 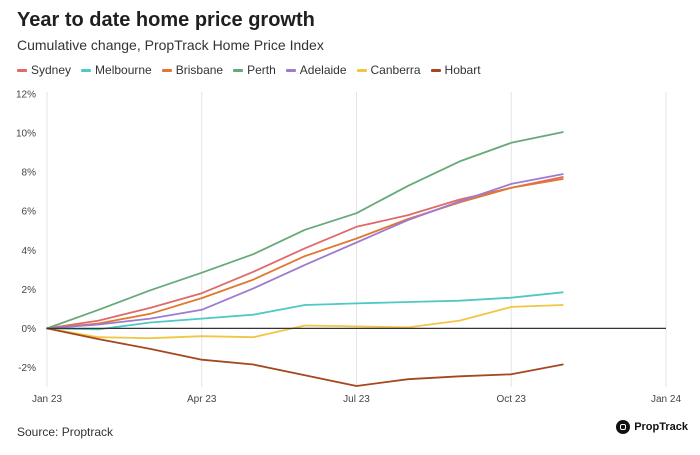 What do you see at coordinates (462, 70) in the screenshot?
I see `legend-label: Hobart` at bounding box center [462, 70].